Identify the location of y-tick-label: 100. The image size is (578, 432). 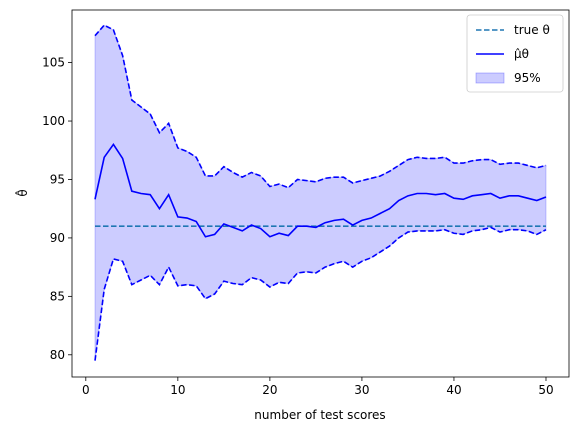
(53, 121).